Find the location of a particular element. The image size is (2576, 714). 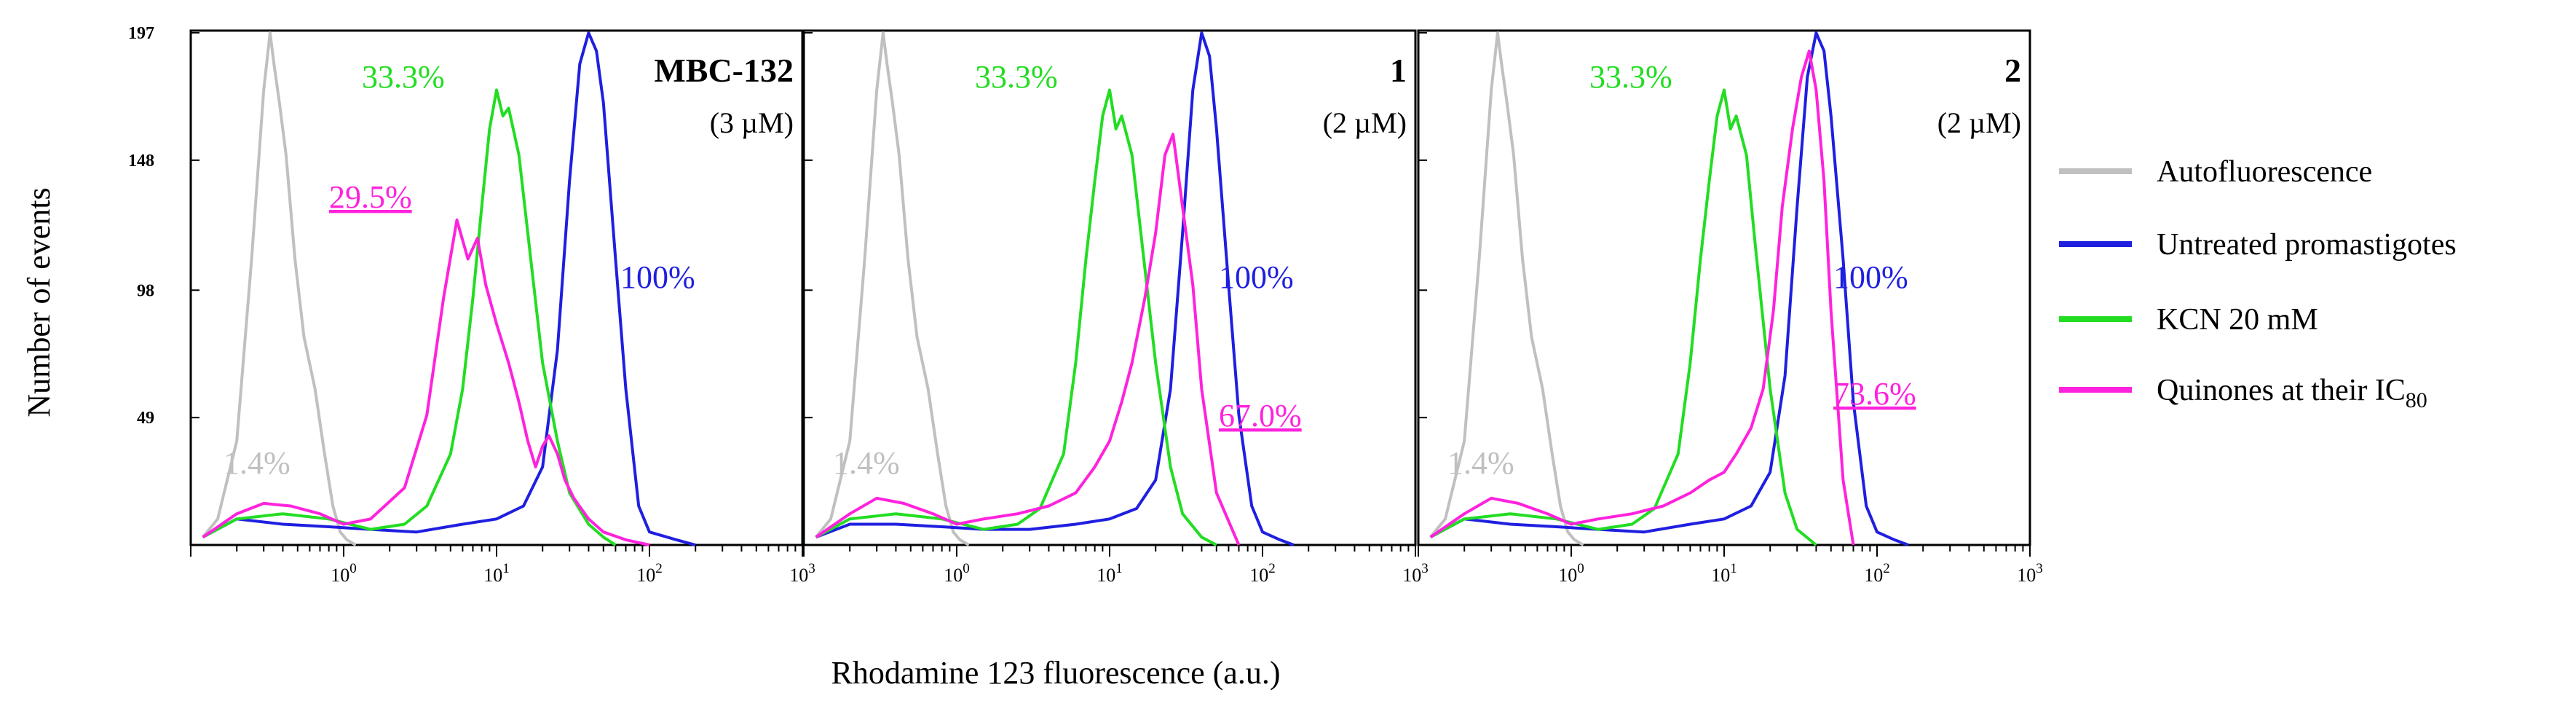

legend-label: Untreated promastigotes is located at coordinates (2307, 245).